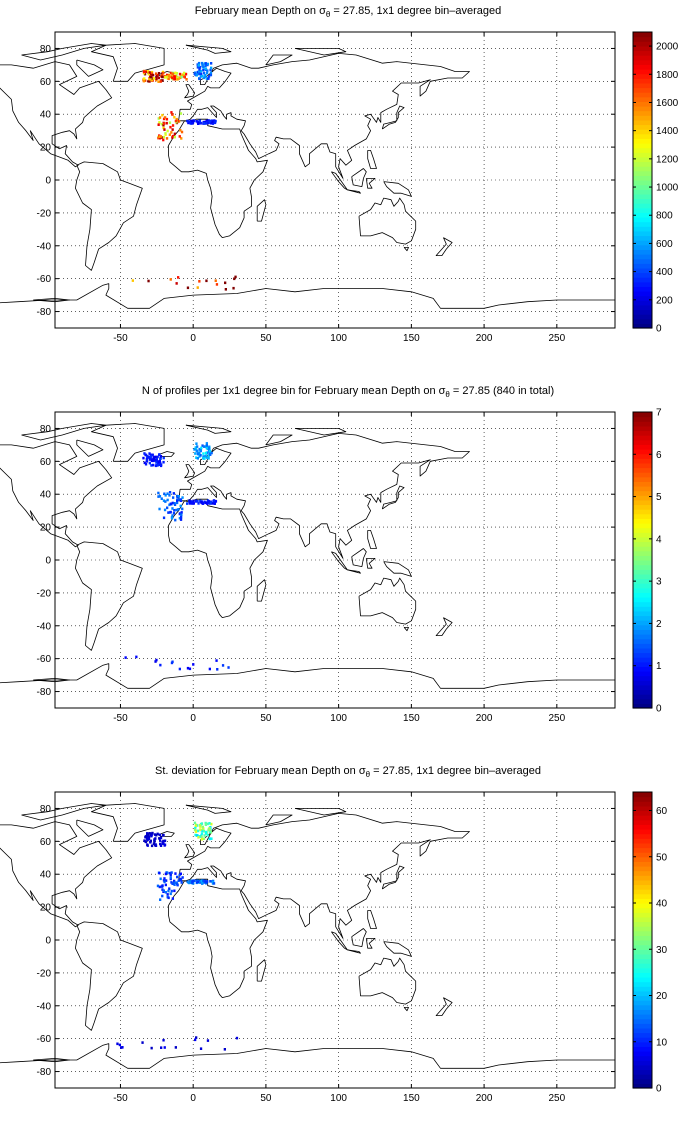  I want to click on x-tick-label: 100, so click(338, 338).